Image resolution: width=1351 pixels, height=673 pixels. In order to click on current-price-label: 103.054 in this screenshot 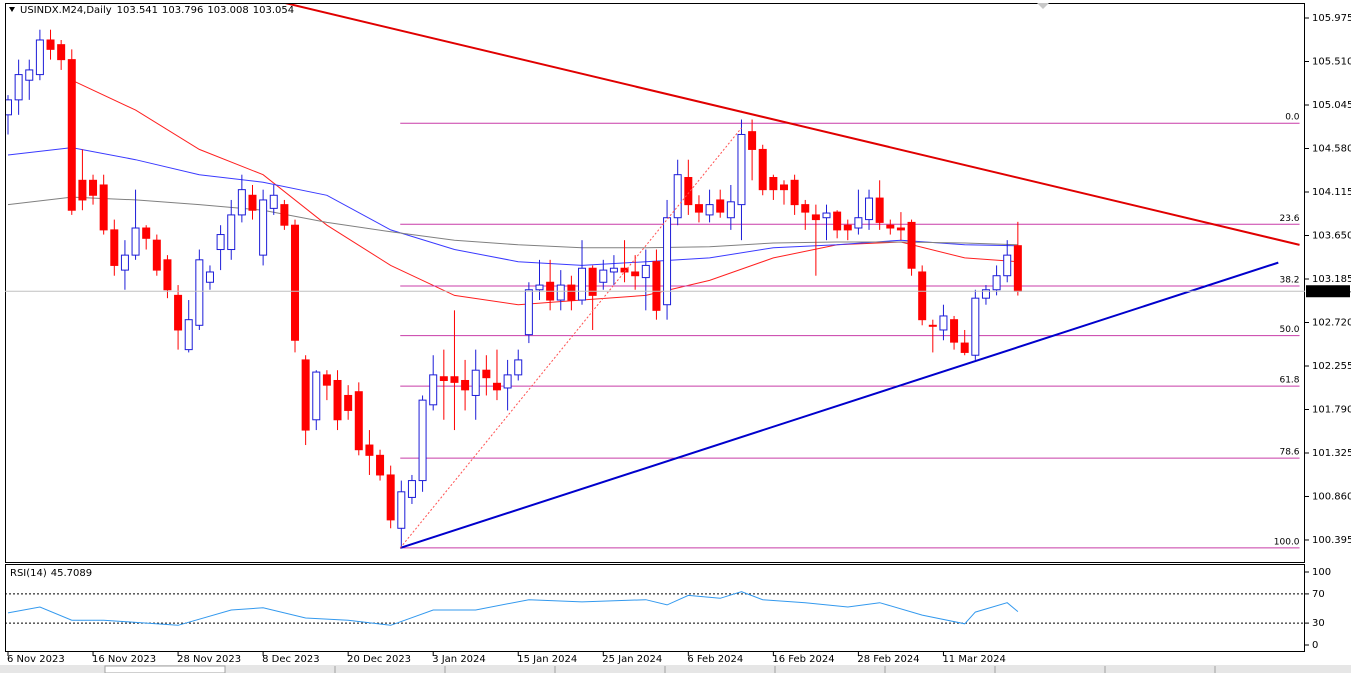, I will do `click(1330, 291)`.